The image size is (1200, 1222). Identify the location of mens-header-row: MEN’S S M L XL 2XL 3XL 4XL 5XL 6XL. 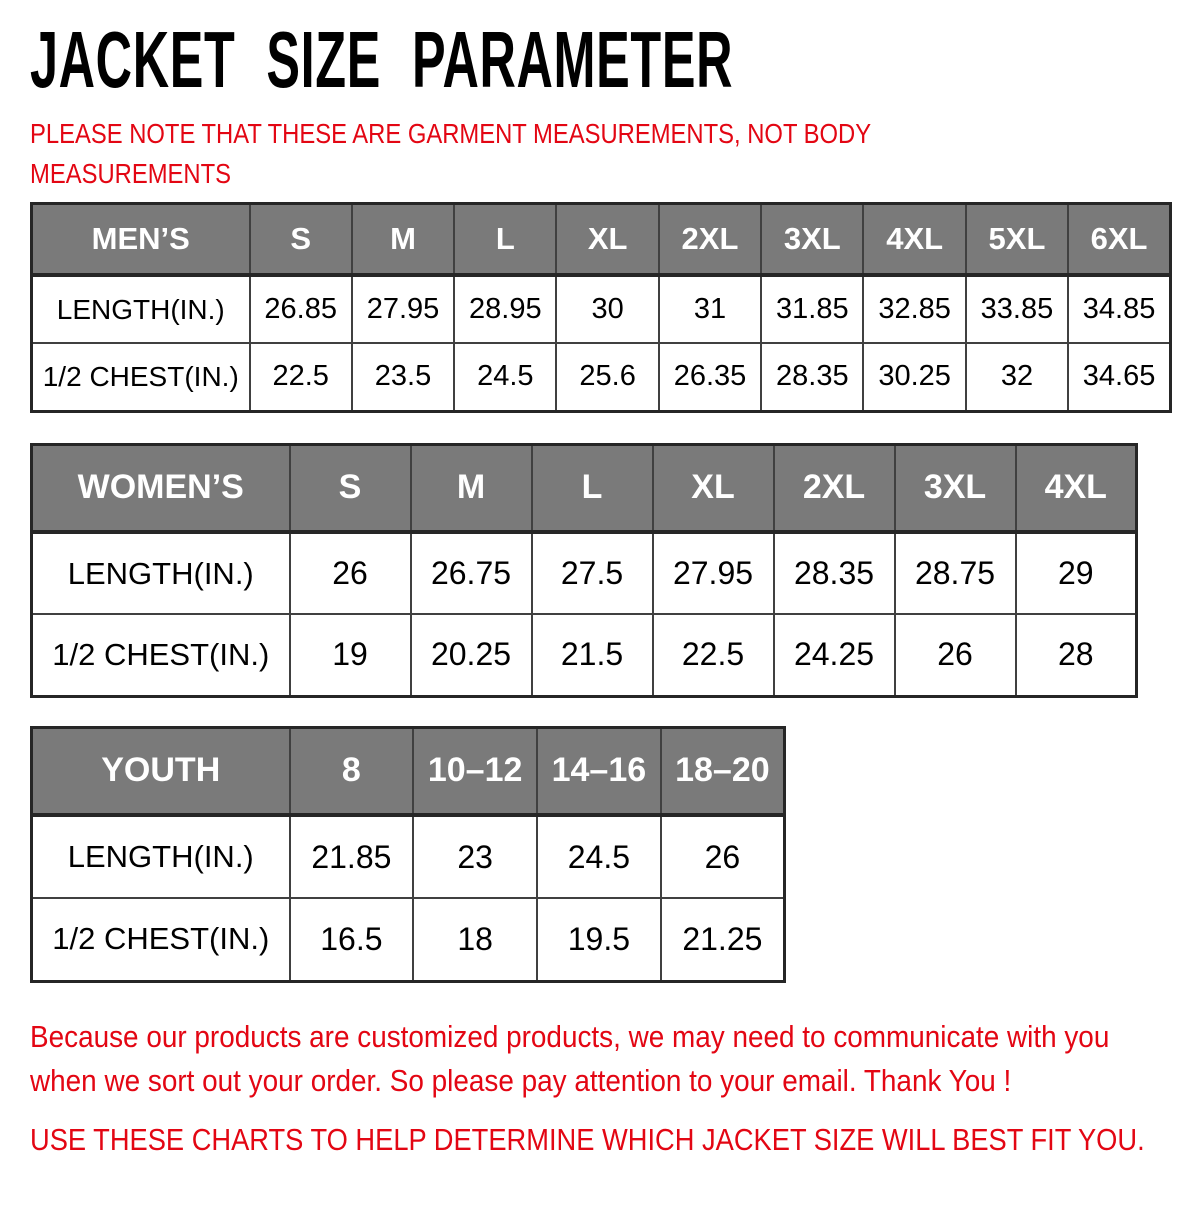
(601, 239).